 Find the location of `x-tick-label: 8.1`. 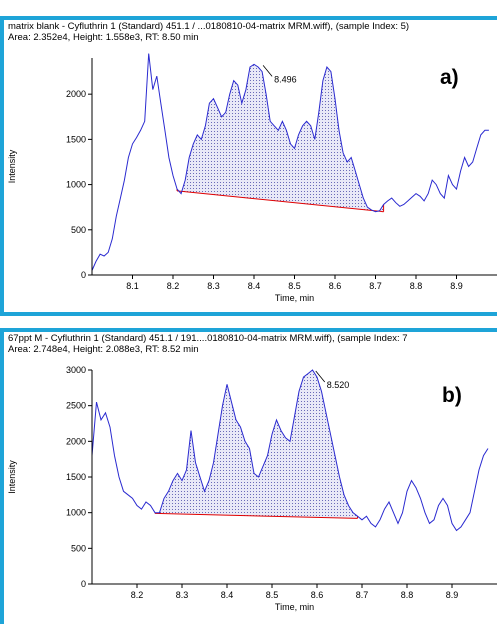

x-tick-label: 8.1 is located at coordinates (132, 286).